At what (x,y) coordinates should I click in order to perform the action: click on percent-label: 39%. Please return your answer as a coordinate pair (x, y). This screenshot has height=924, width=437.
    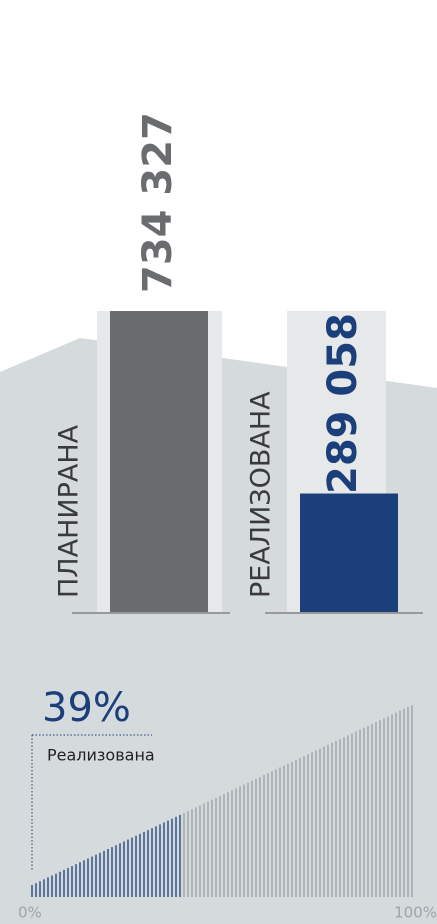
    Looking at the image, I should click on (86, 708).